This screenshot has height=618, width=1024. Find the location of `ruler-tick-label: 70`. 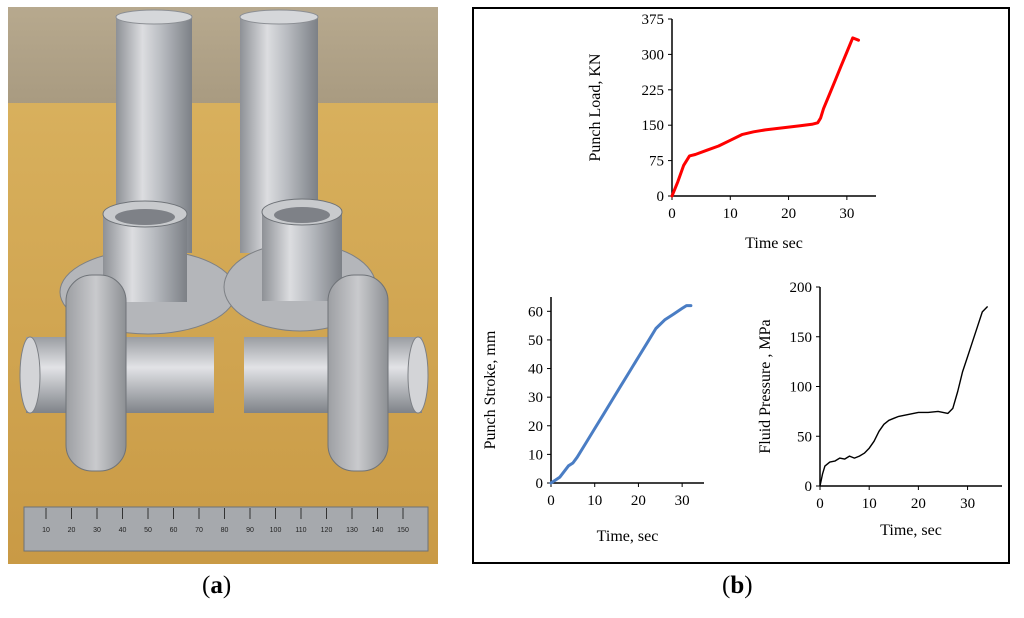

ruler-tick-label: 70 is located at coordinates (199, 530).